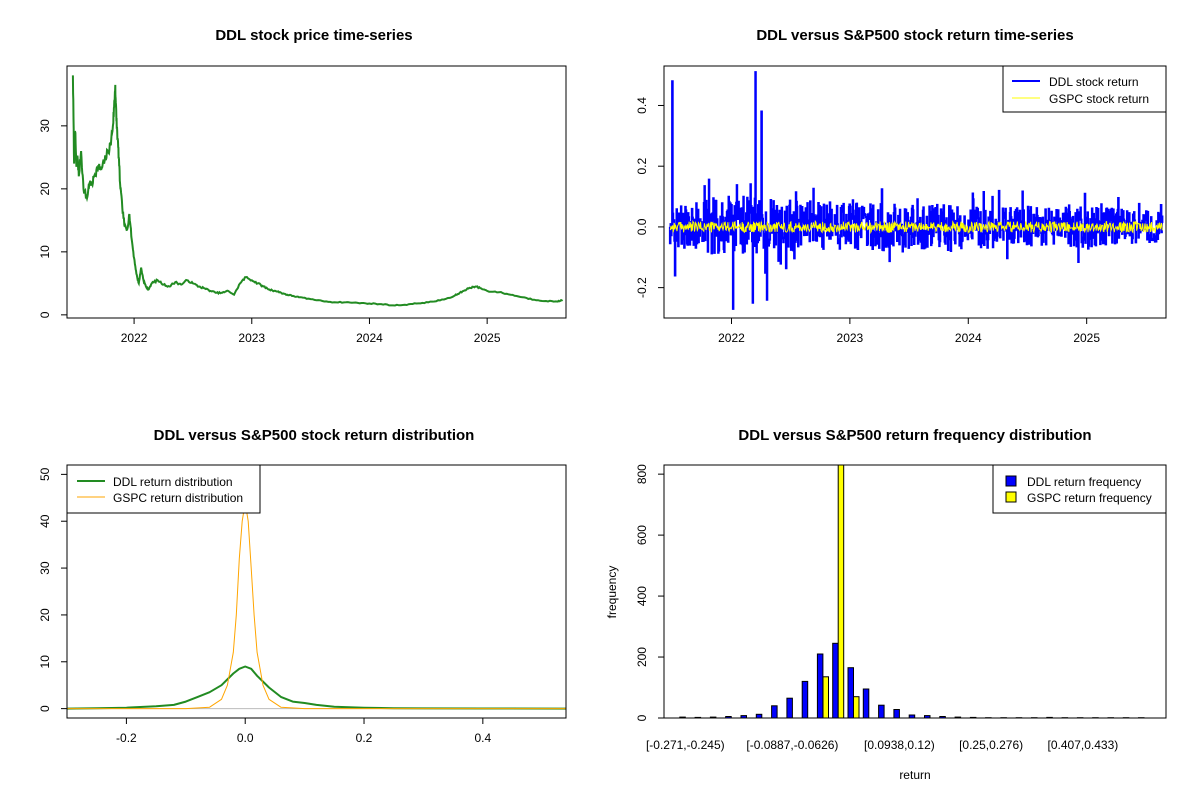 The width and height of the screenshot is (1200, 800). Describe the element at coordinates (612, 592) in the screenshot. I see `y-axis-label: frequency` at that location.